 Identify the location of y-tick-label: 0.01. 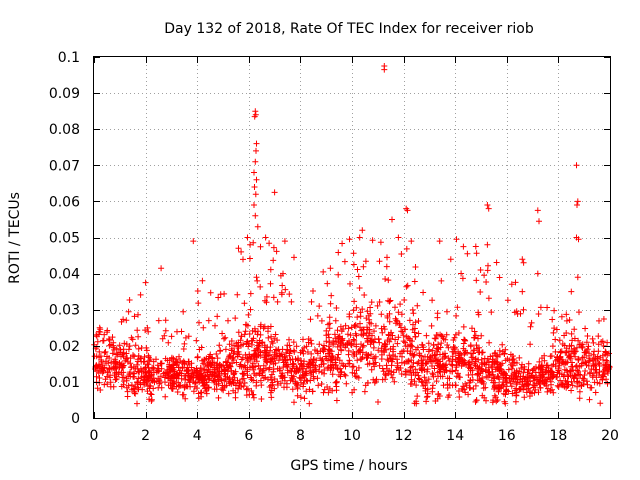
(64, 383).